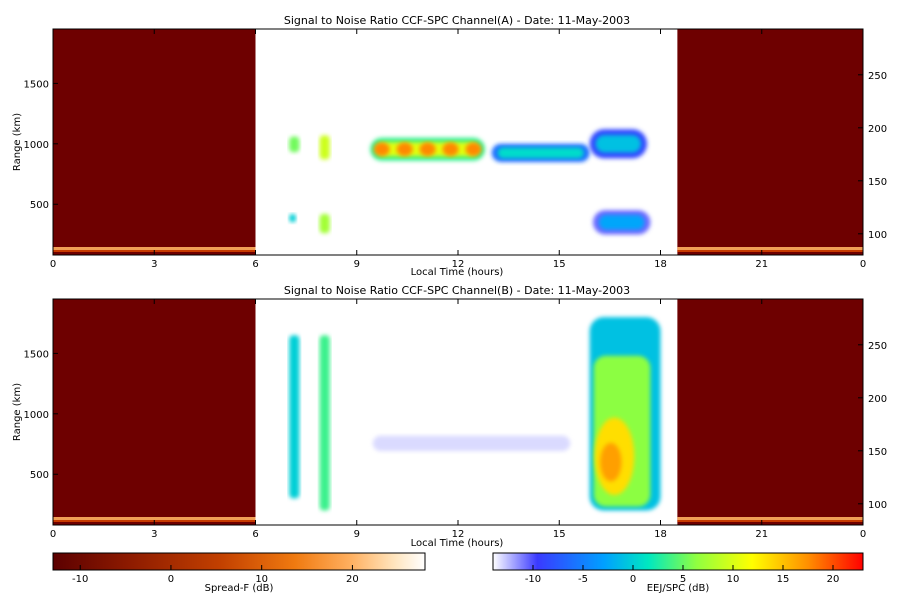  Describe the element at coordinates (877, 76) in the screenshot. I see `panel-a-y2tick-label: 250` at that location.